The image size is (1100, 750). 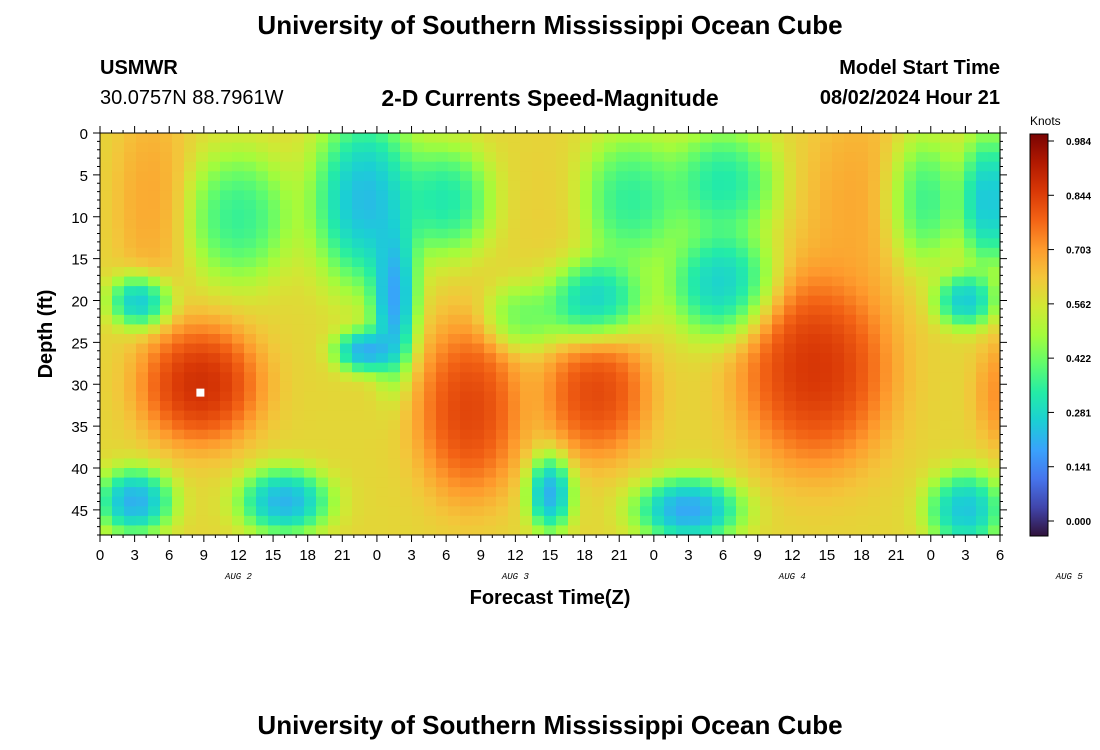 What do you see at coordinates (79, 511) in the screenshot?
I see `y-tick-label: 45` at bounding box center [79, 511].